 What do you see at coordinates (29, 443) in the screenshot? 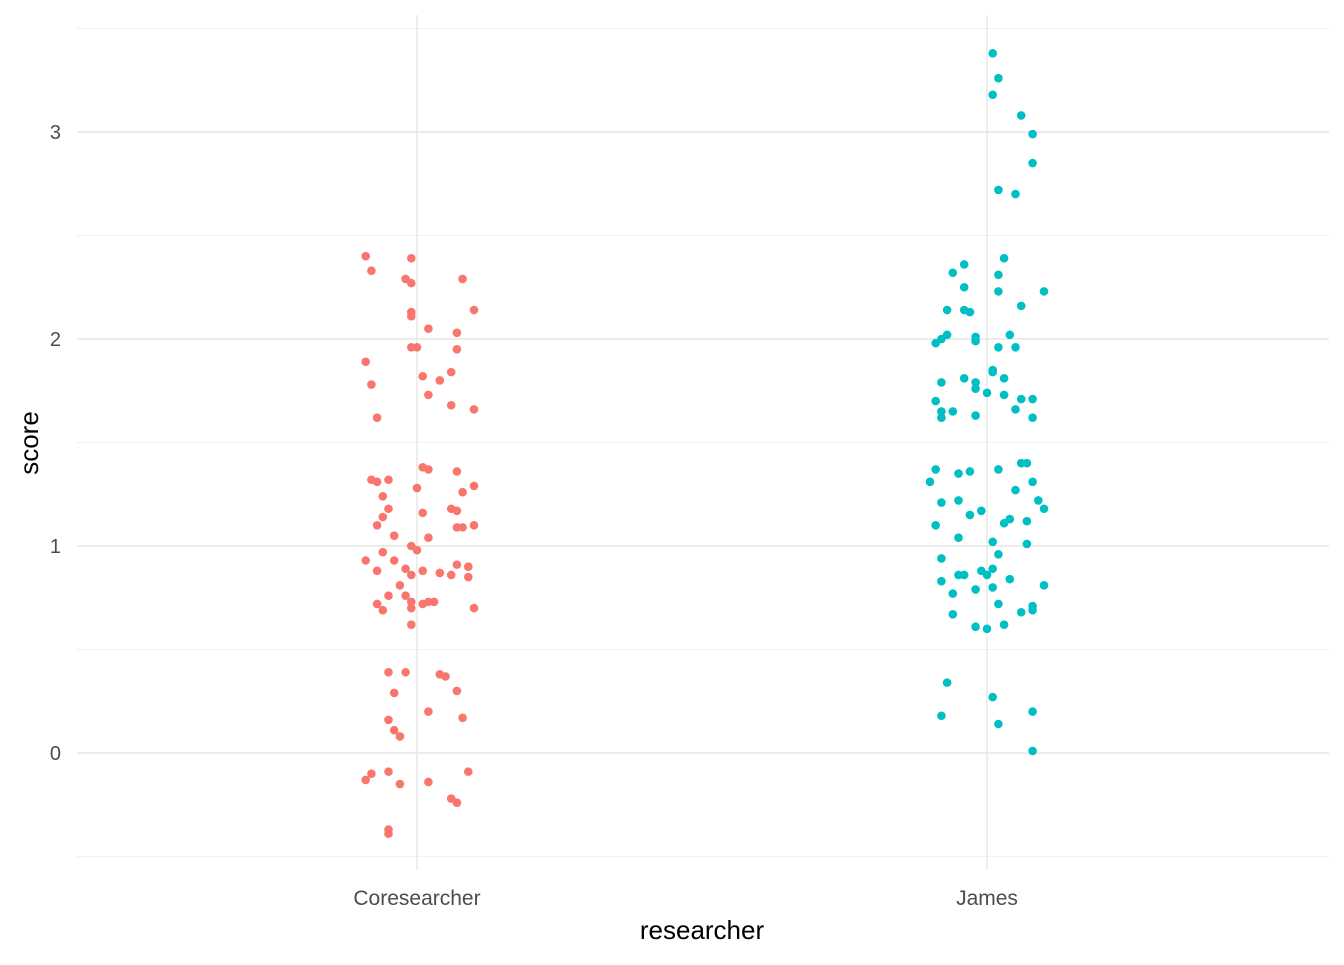
I see `y-axis-title: score` at bounding box center [29, 443].